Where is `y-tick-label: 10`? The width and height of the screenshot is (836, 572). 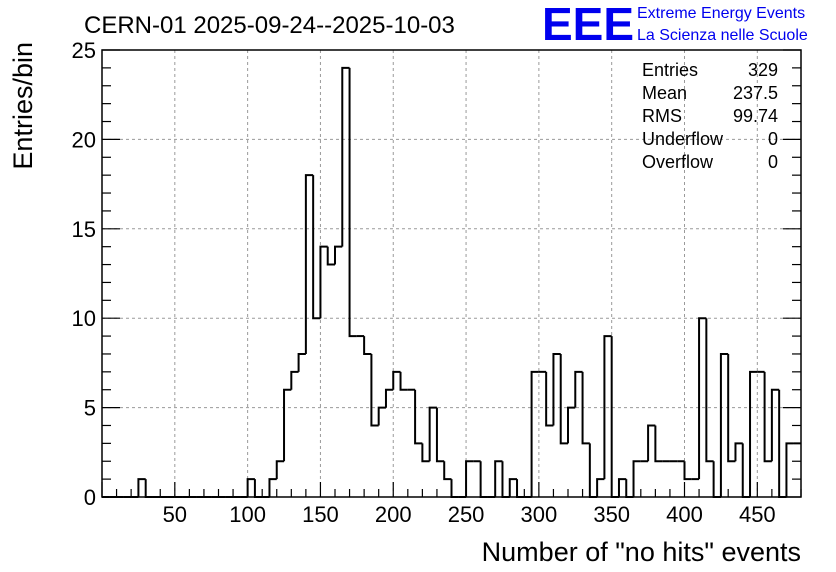
y-tick-label: 10 is located at coordinates (84, 318).